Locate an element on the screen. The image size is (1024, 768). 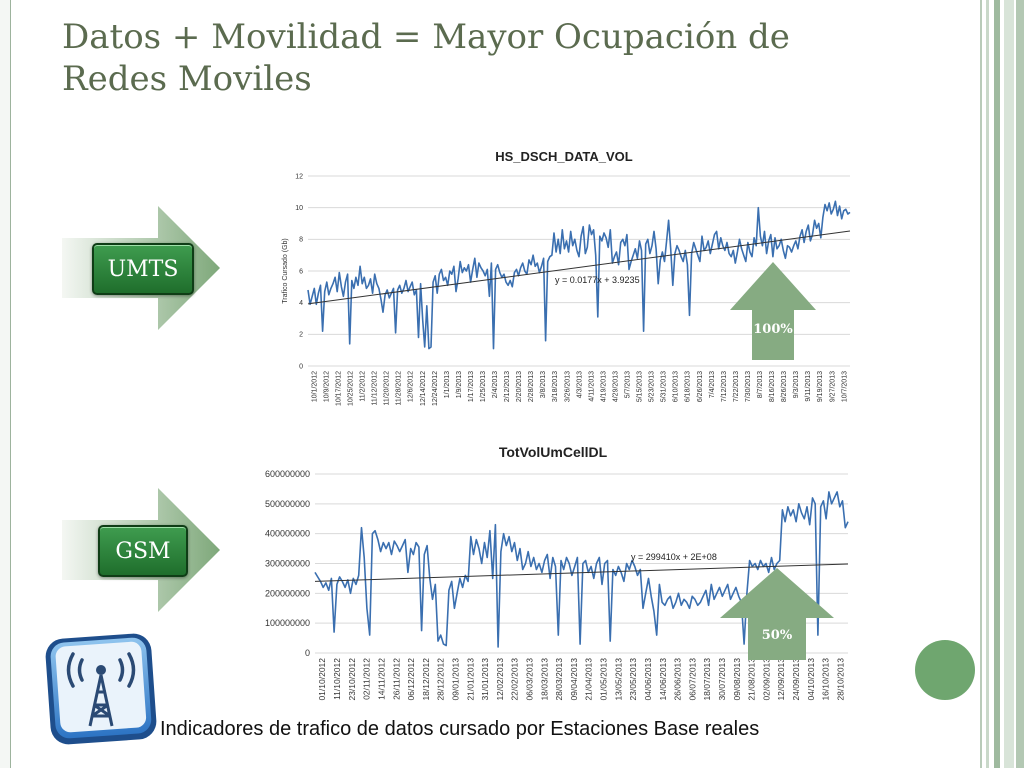
x-tick-label: 7/4/2013 is located at coordinates (712, 384).